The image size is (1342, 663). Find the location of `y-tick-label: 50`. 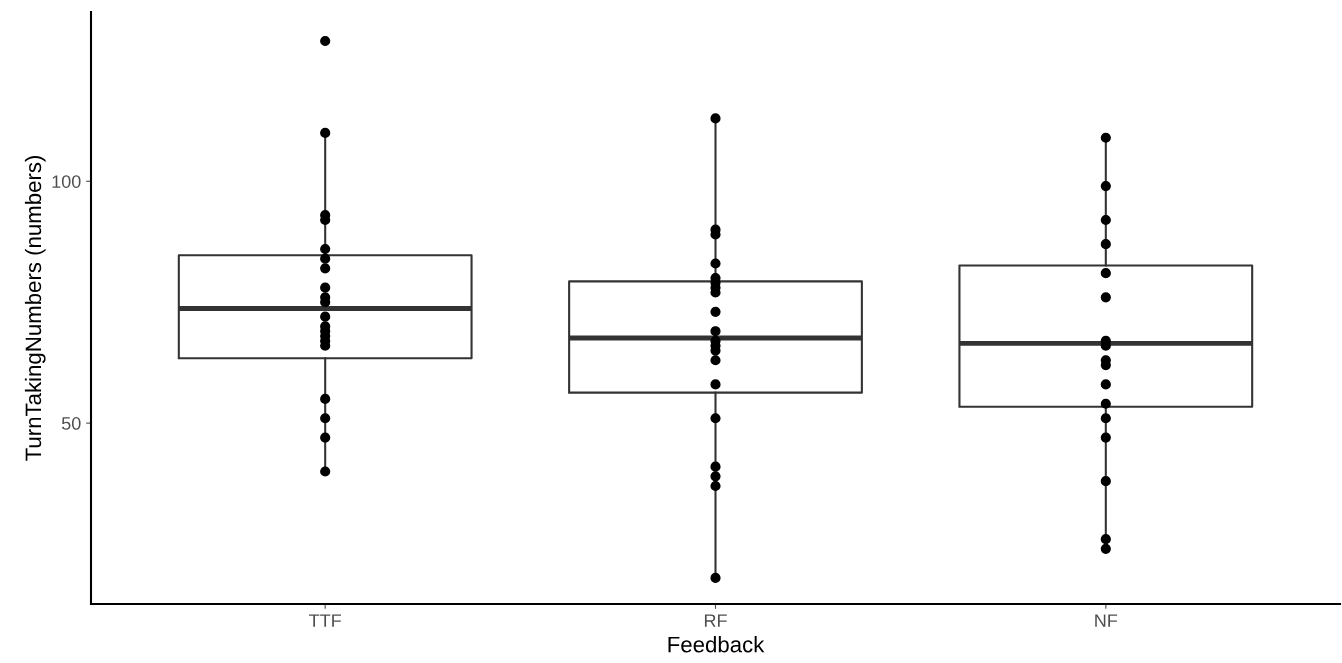

y-tick-label: 50 is located at coordinates (71, 423).